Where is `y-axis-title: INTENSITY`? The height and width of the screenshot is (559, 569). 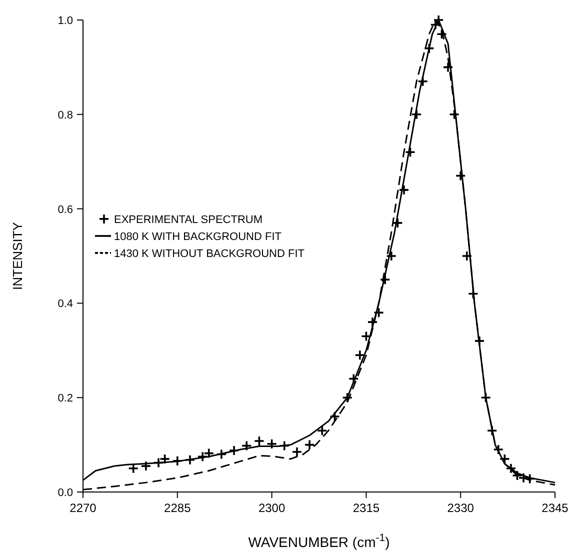 y-axis-title: INTENSITY is located at coordinates (17, 256).